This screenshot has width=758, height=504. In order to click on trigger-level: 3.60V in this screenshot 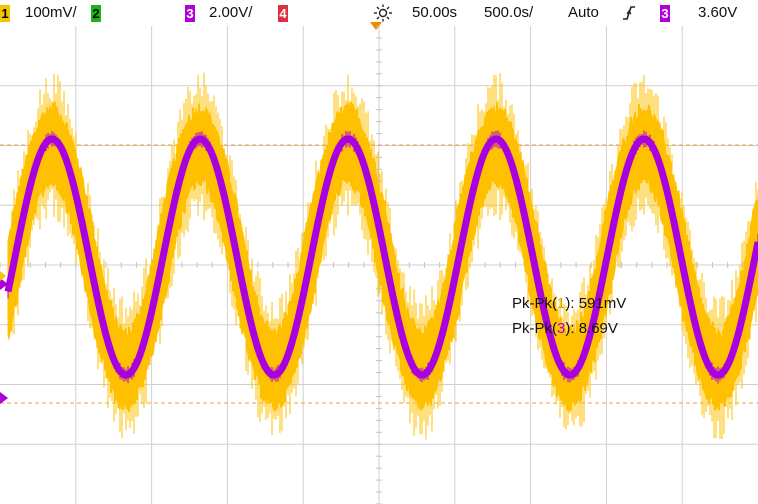, I will do `click(718, 12)`.